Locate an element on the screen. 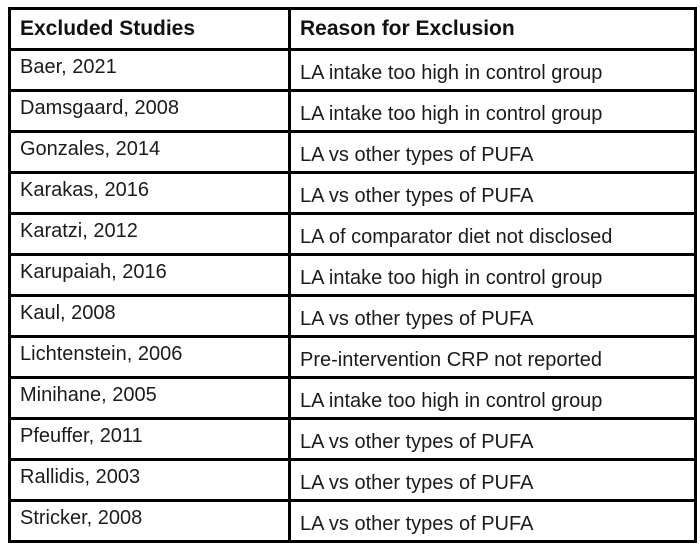  study-cell: Kaul, 2008 is located at coordinates (149, 316).